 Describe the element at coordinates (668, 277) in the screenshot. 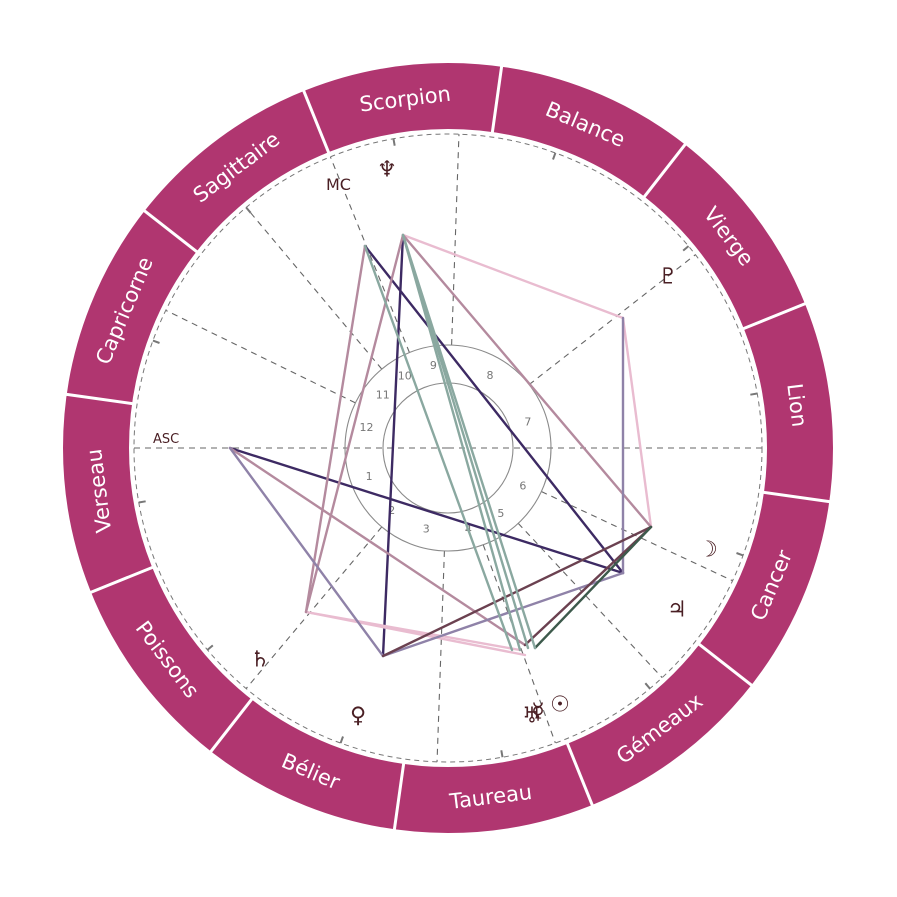

I see `planet-pluto-icon: ♇` at that location.